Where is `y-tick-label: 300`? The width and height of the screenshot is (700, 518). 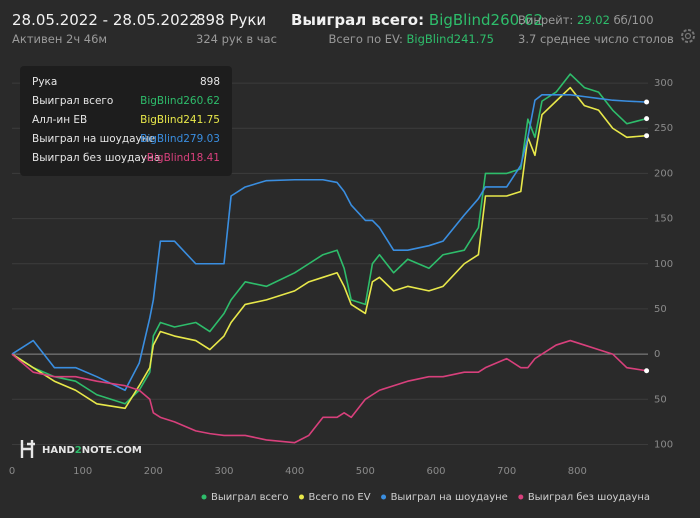 y-tick-label: 300 is located at coordinates (663, 83).